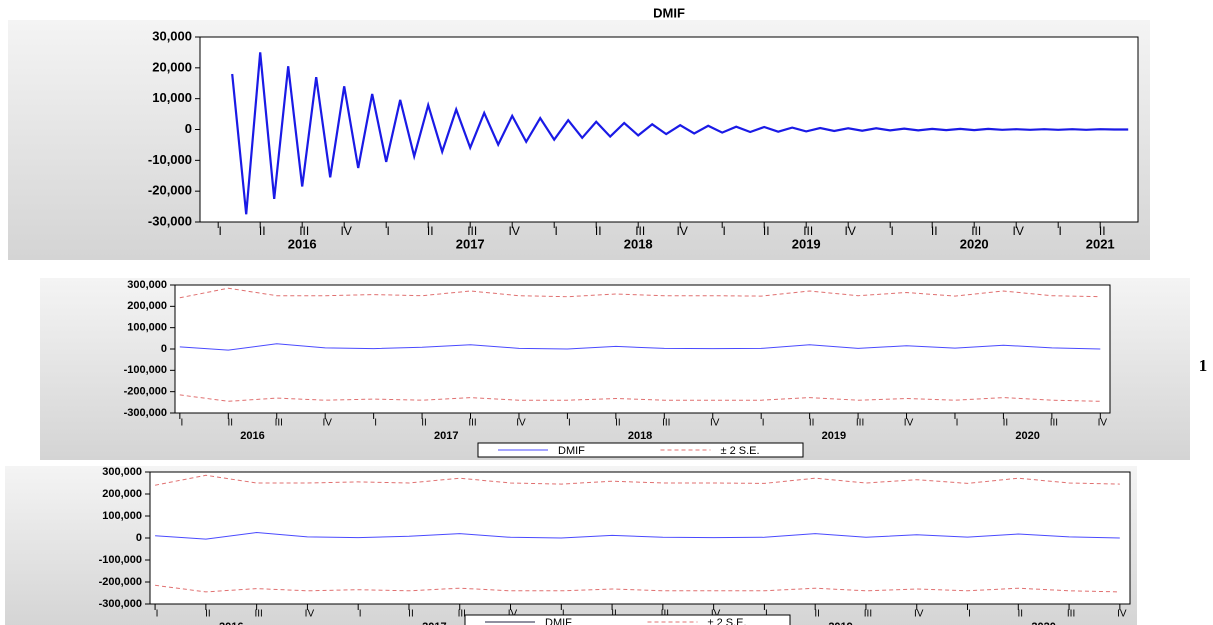  I want to click on y-tick-label: 20,000, so click(172, 66).